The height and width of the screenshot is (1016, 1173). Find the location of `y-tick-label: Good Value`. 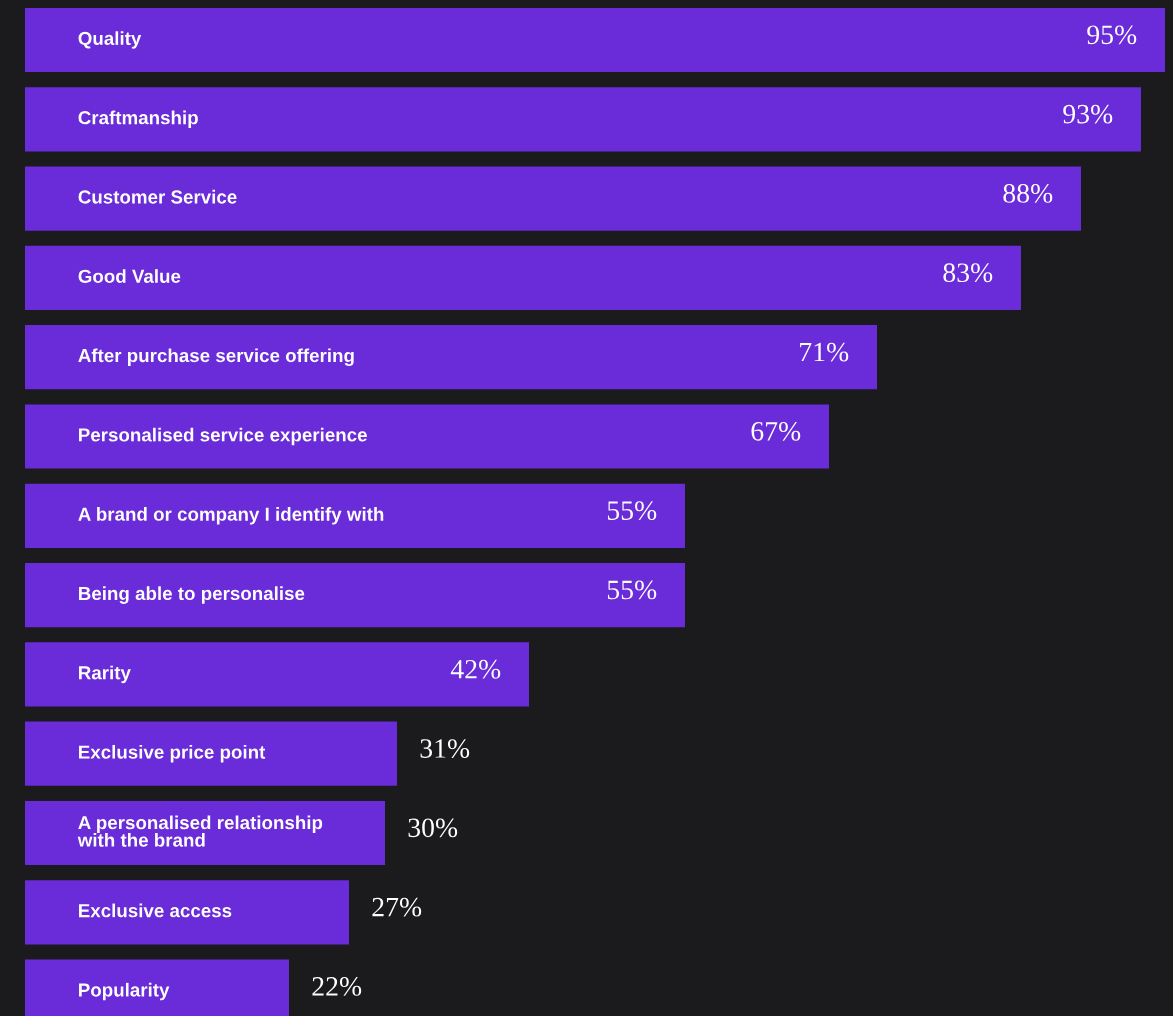

y-tick-label: Good Value is located at coordinates (129, 276).